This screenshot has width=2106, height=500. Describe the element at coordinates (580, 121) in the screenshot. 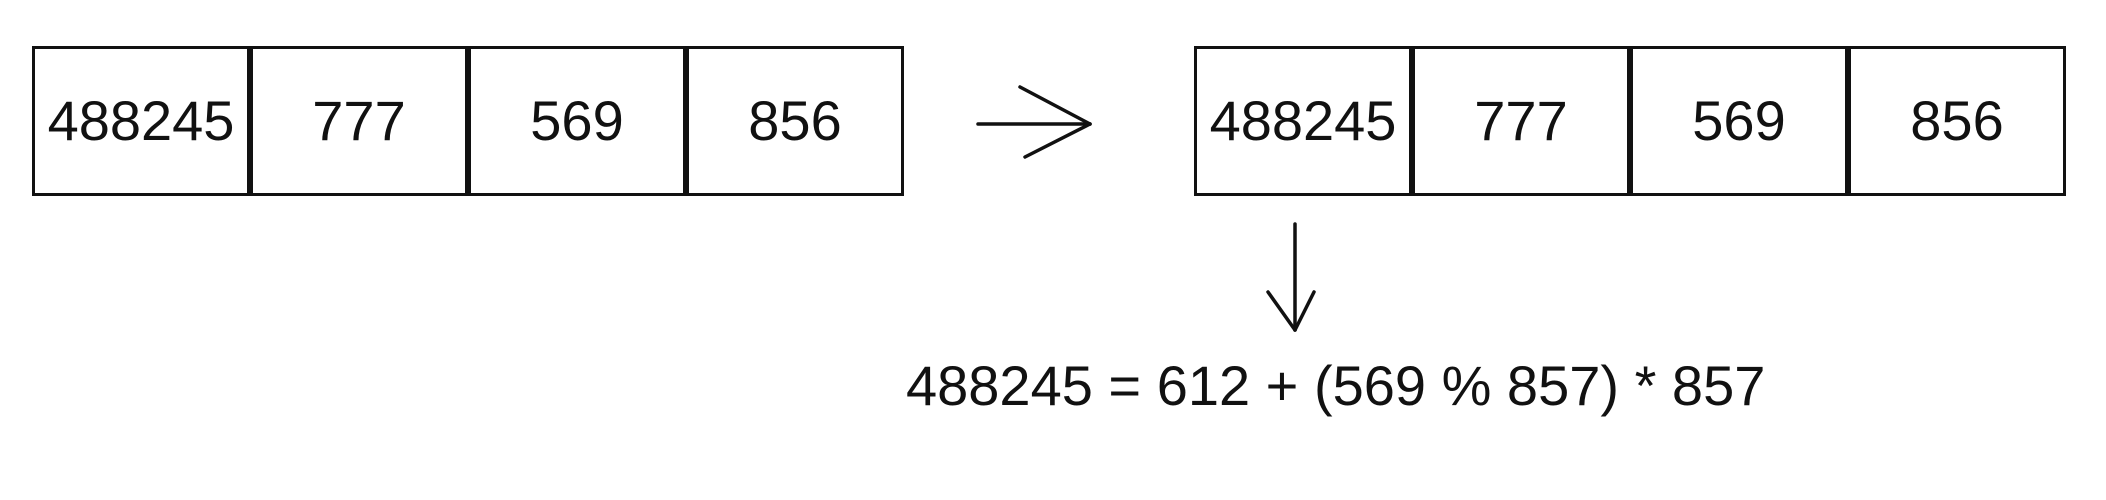

I see `source-array-cell-2: 569` at that location.